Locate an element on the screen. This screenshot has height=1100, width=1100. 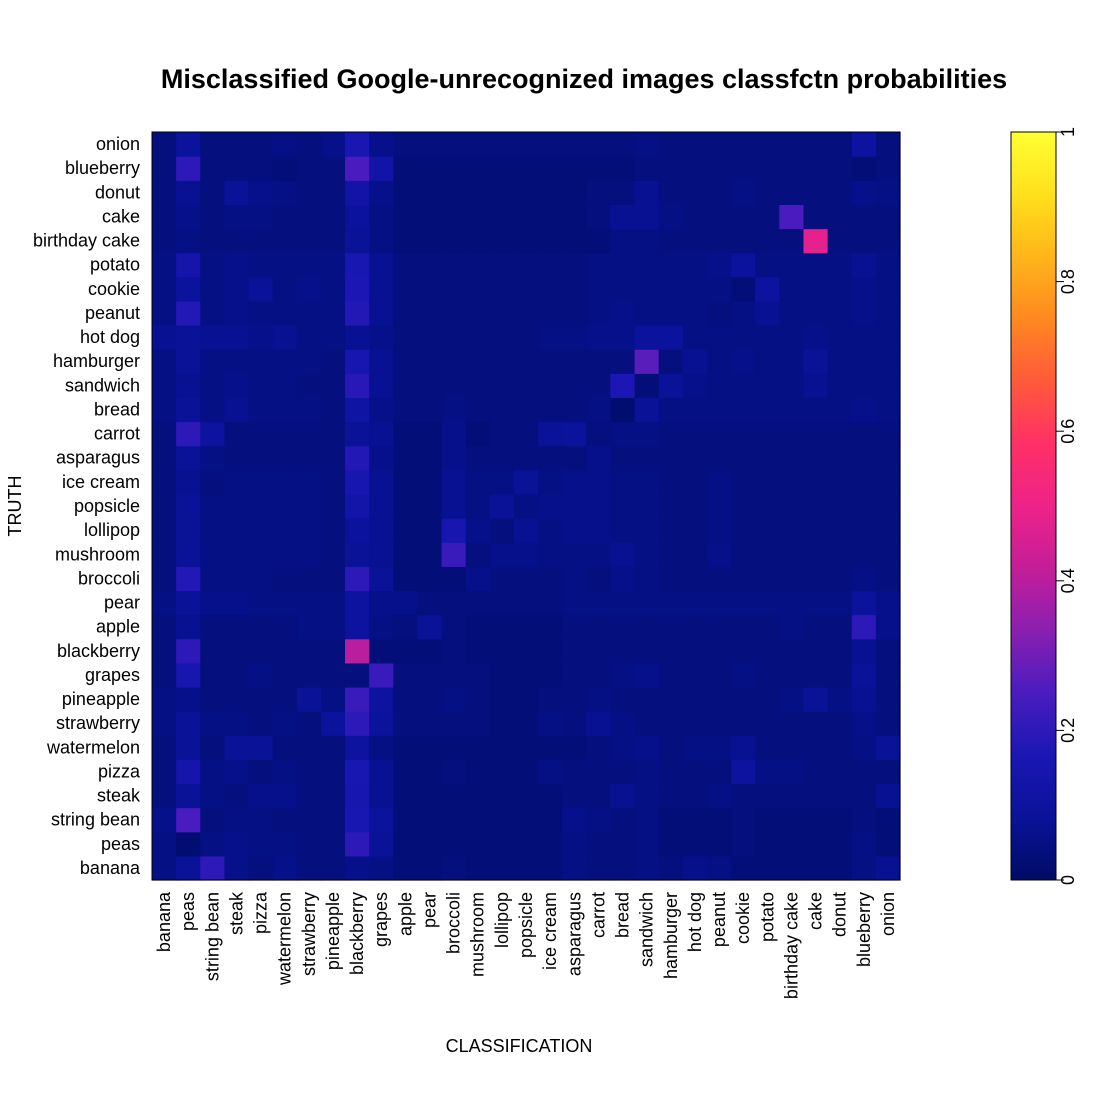
x-tick-label: blackberry is located at coordinates (357, 933).